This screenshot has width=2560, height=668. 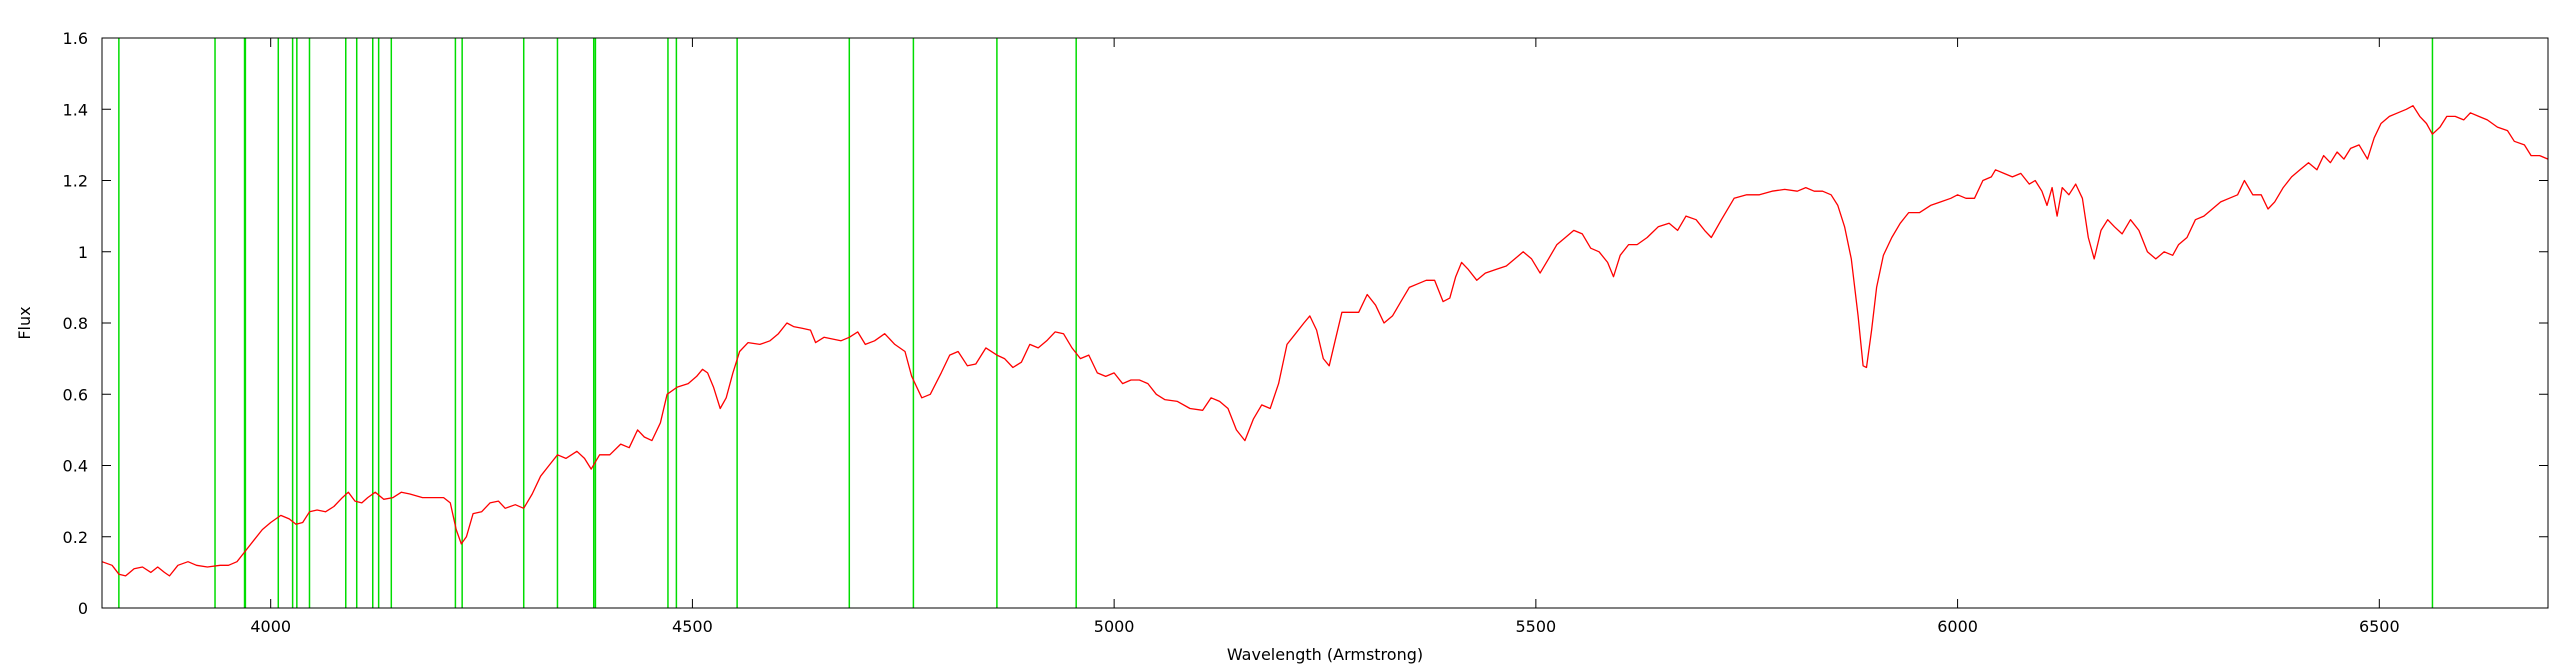 What do you see at coordinates (75, 537) in the screenshot?
I see `y-tick-label: 0.2` at bounding box center [75, 537].